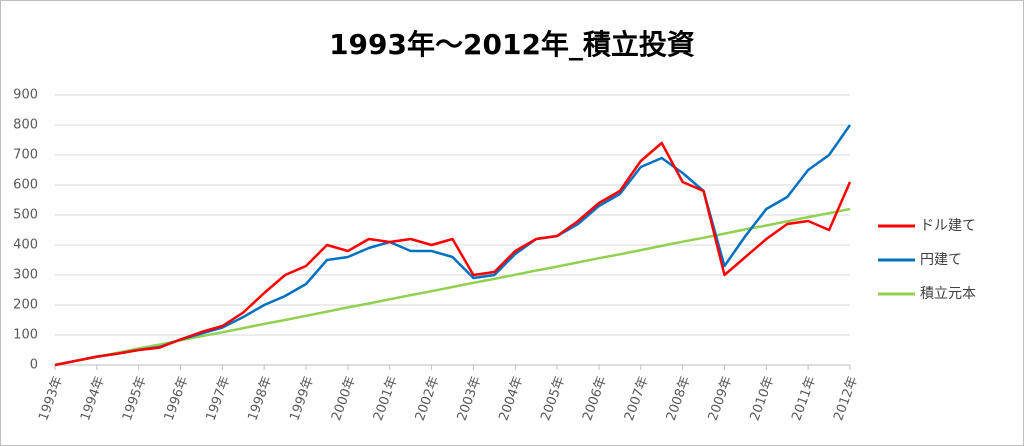 Image resolution: width=1024 pixels, height=446 pixels. What do you see at coordinates (25, 95) in the screenshot?
I see `y-tick-label: 900` at bounding box center [25, 95].